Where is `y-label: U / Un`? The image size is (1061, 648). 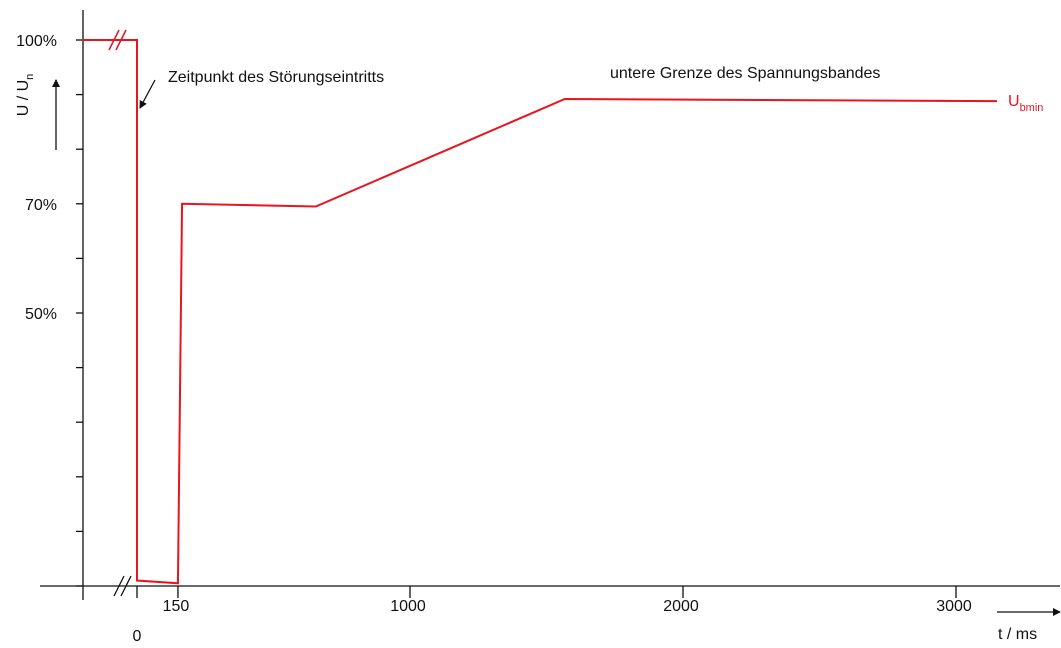 y-label: U / Un is located at coordinates (25, 95).